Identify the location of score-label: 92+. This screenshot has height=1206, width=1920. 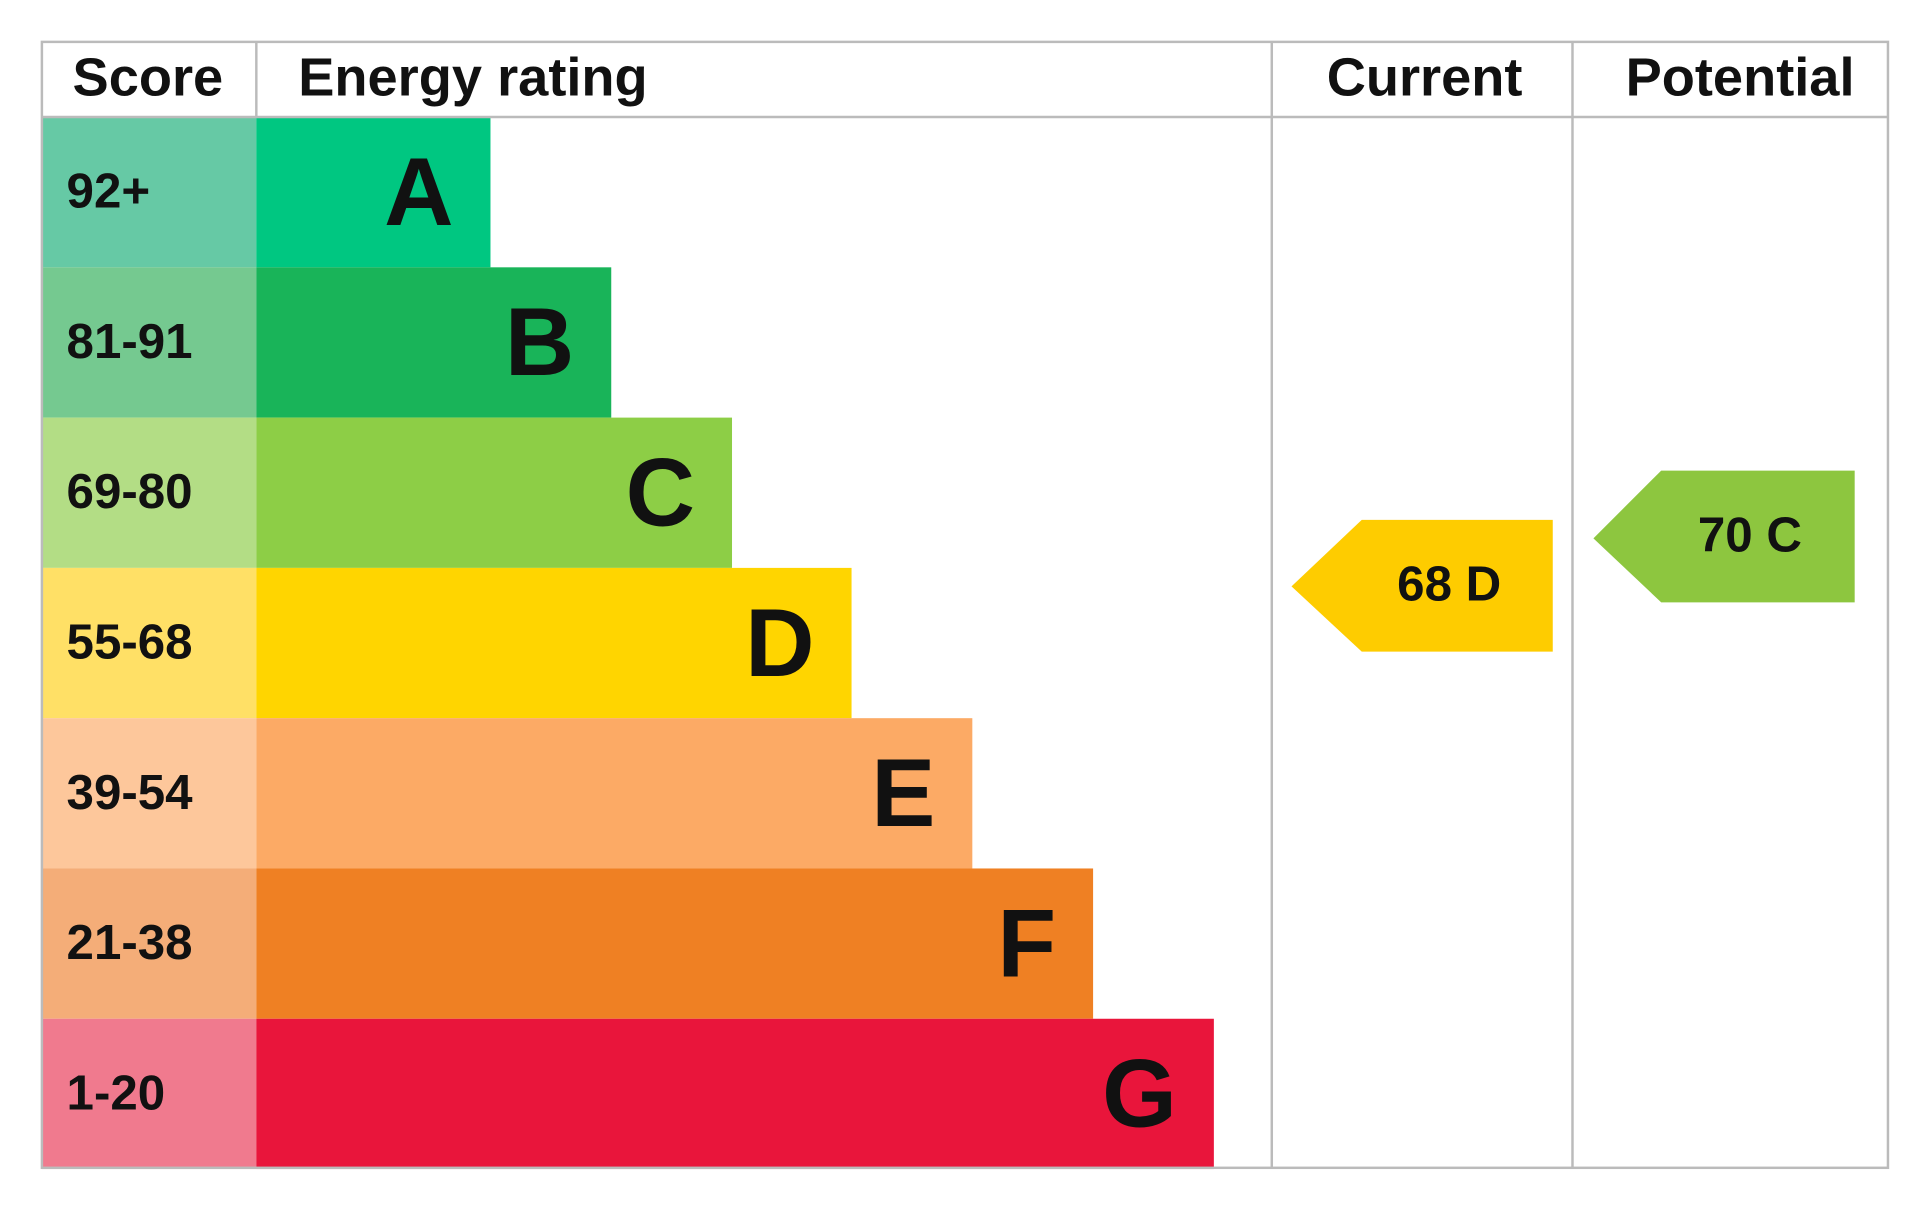
(109, 191).